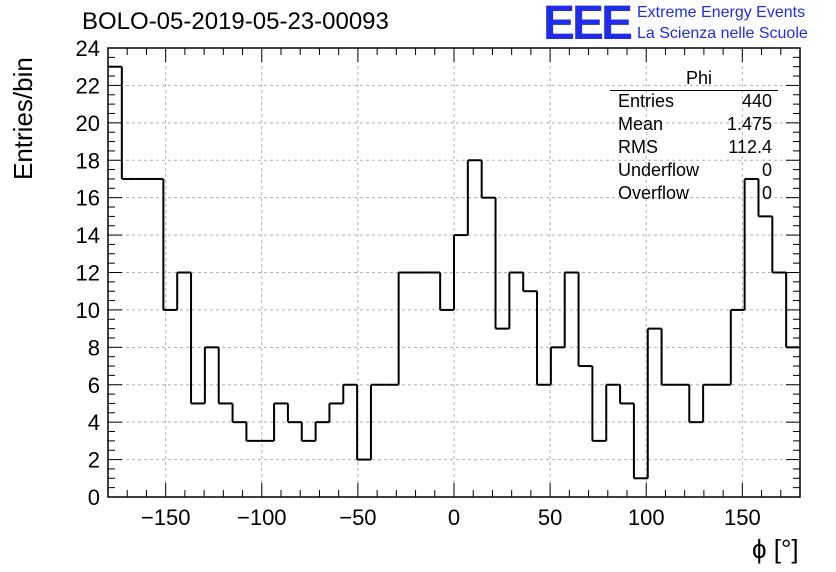 The width and height of the screenshot is (836, 572). What do you see at coordinates (654, 193) in the screenshot?
I see `stats-label: Overflow` at bounding box center [654, 193].